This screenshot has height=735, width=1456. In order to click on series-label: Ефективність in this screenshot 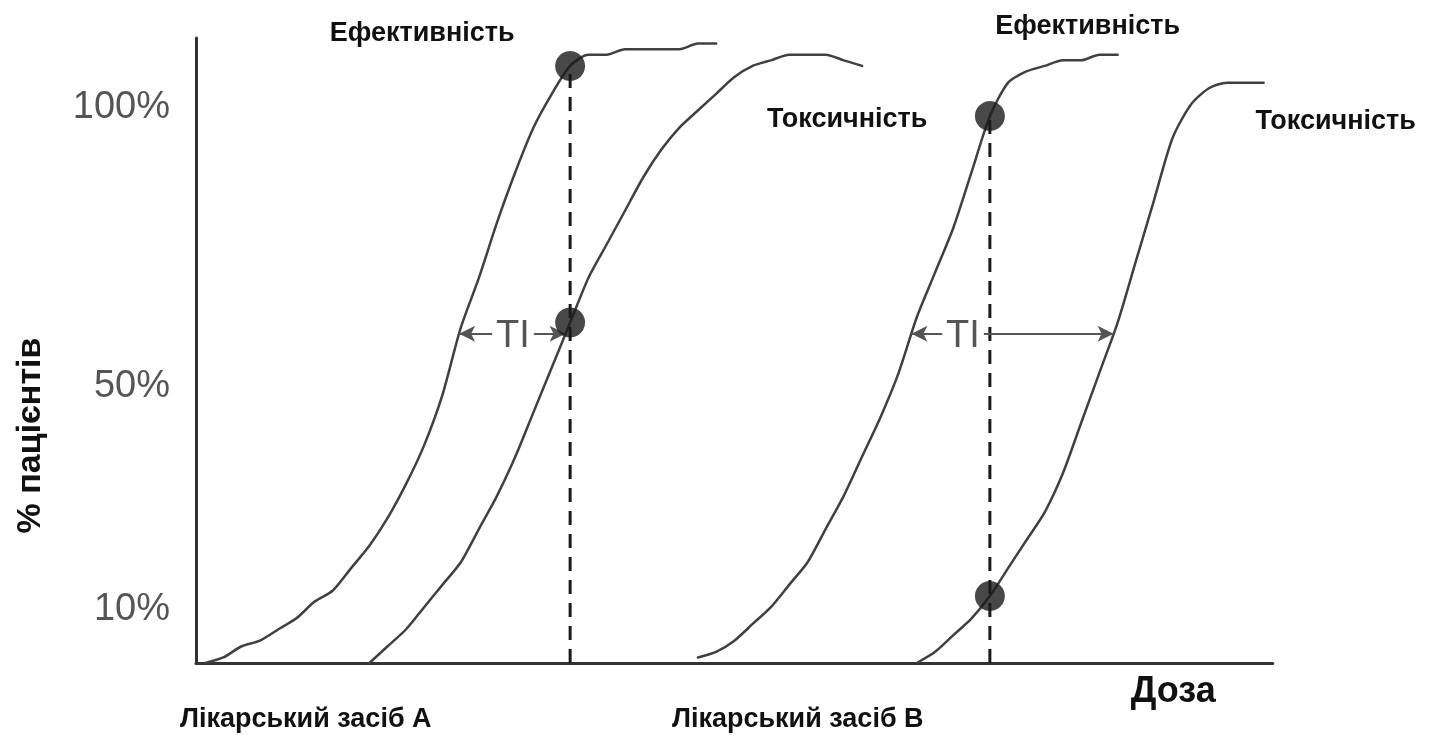, I will do `click(1088, 24)`.